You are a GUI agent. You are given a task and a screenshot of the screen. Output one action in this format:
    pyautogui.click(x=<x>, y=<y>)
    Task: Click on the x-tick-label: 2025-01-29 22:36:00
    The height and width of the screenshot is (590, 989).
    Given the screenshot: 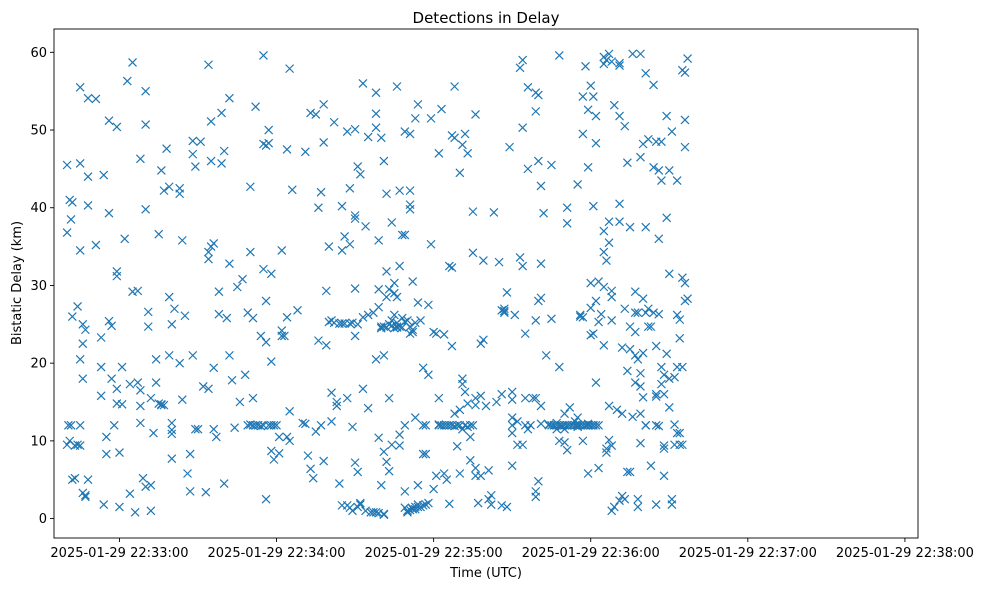 What is the action you would take?
    pyautogui.click(x=591, y=553)
    